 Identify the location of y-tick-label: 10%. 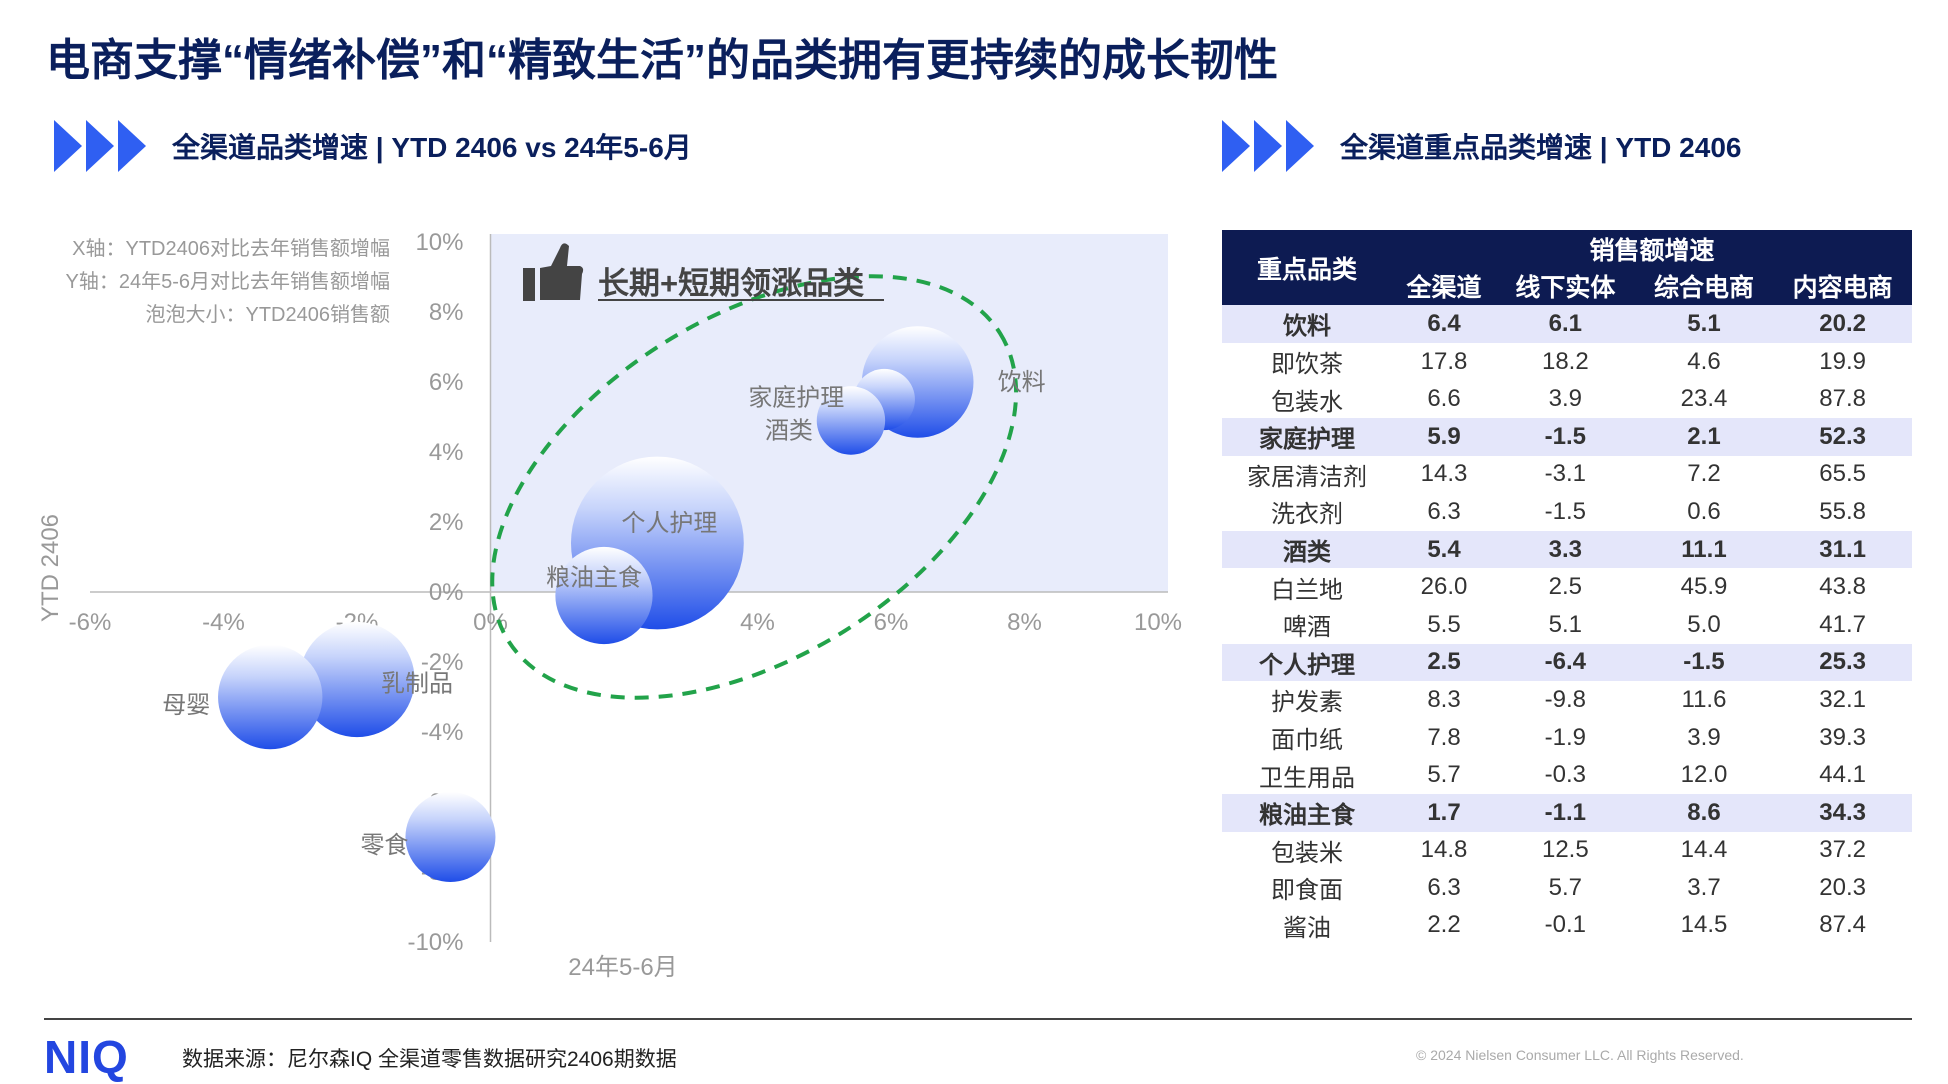
(439, 242).